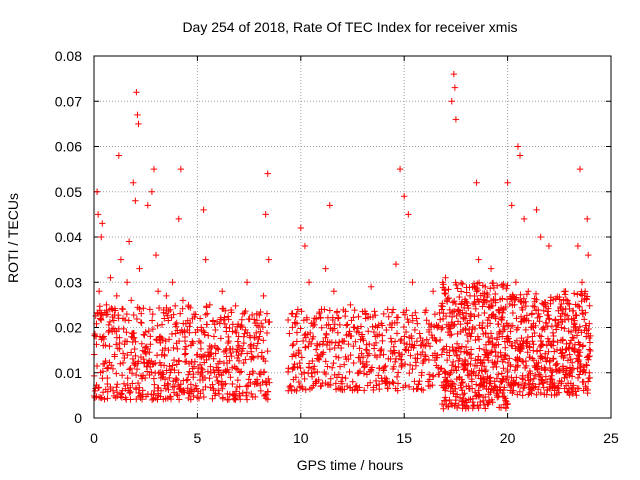  Describe the element at coordinates (68, 237) in the screenshot. I see `y-tick-label: 0.04` at that location.